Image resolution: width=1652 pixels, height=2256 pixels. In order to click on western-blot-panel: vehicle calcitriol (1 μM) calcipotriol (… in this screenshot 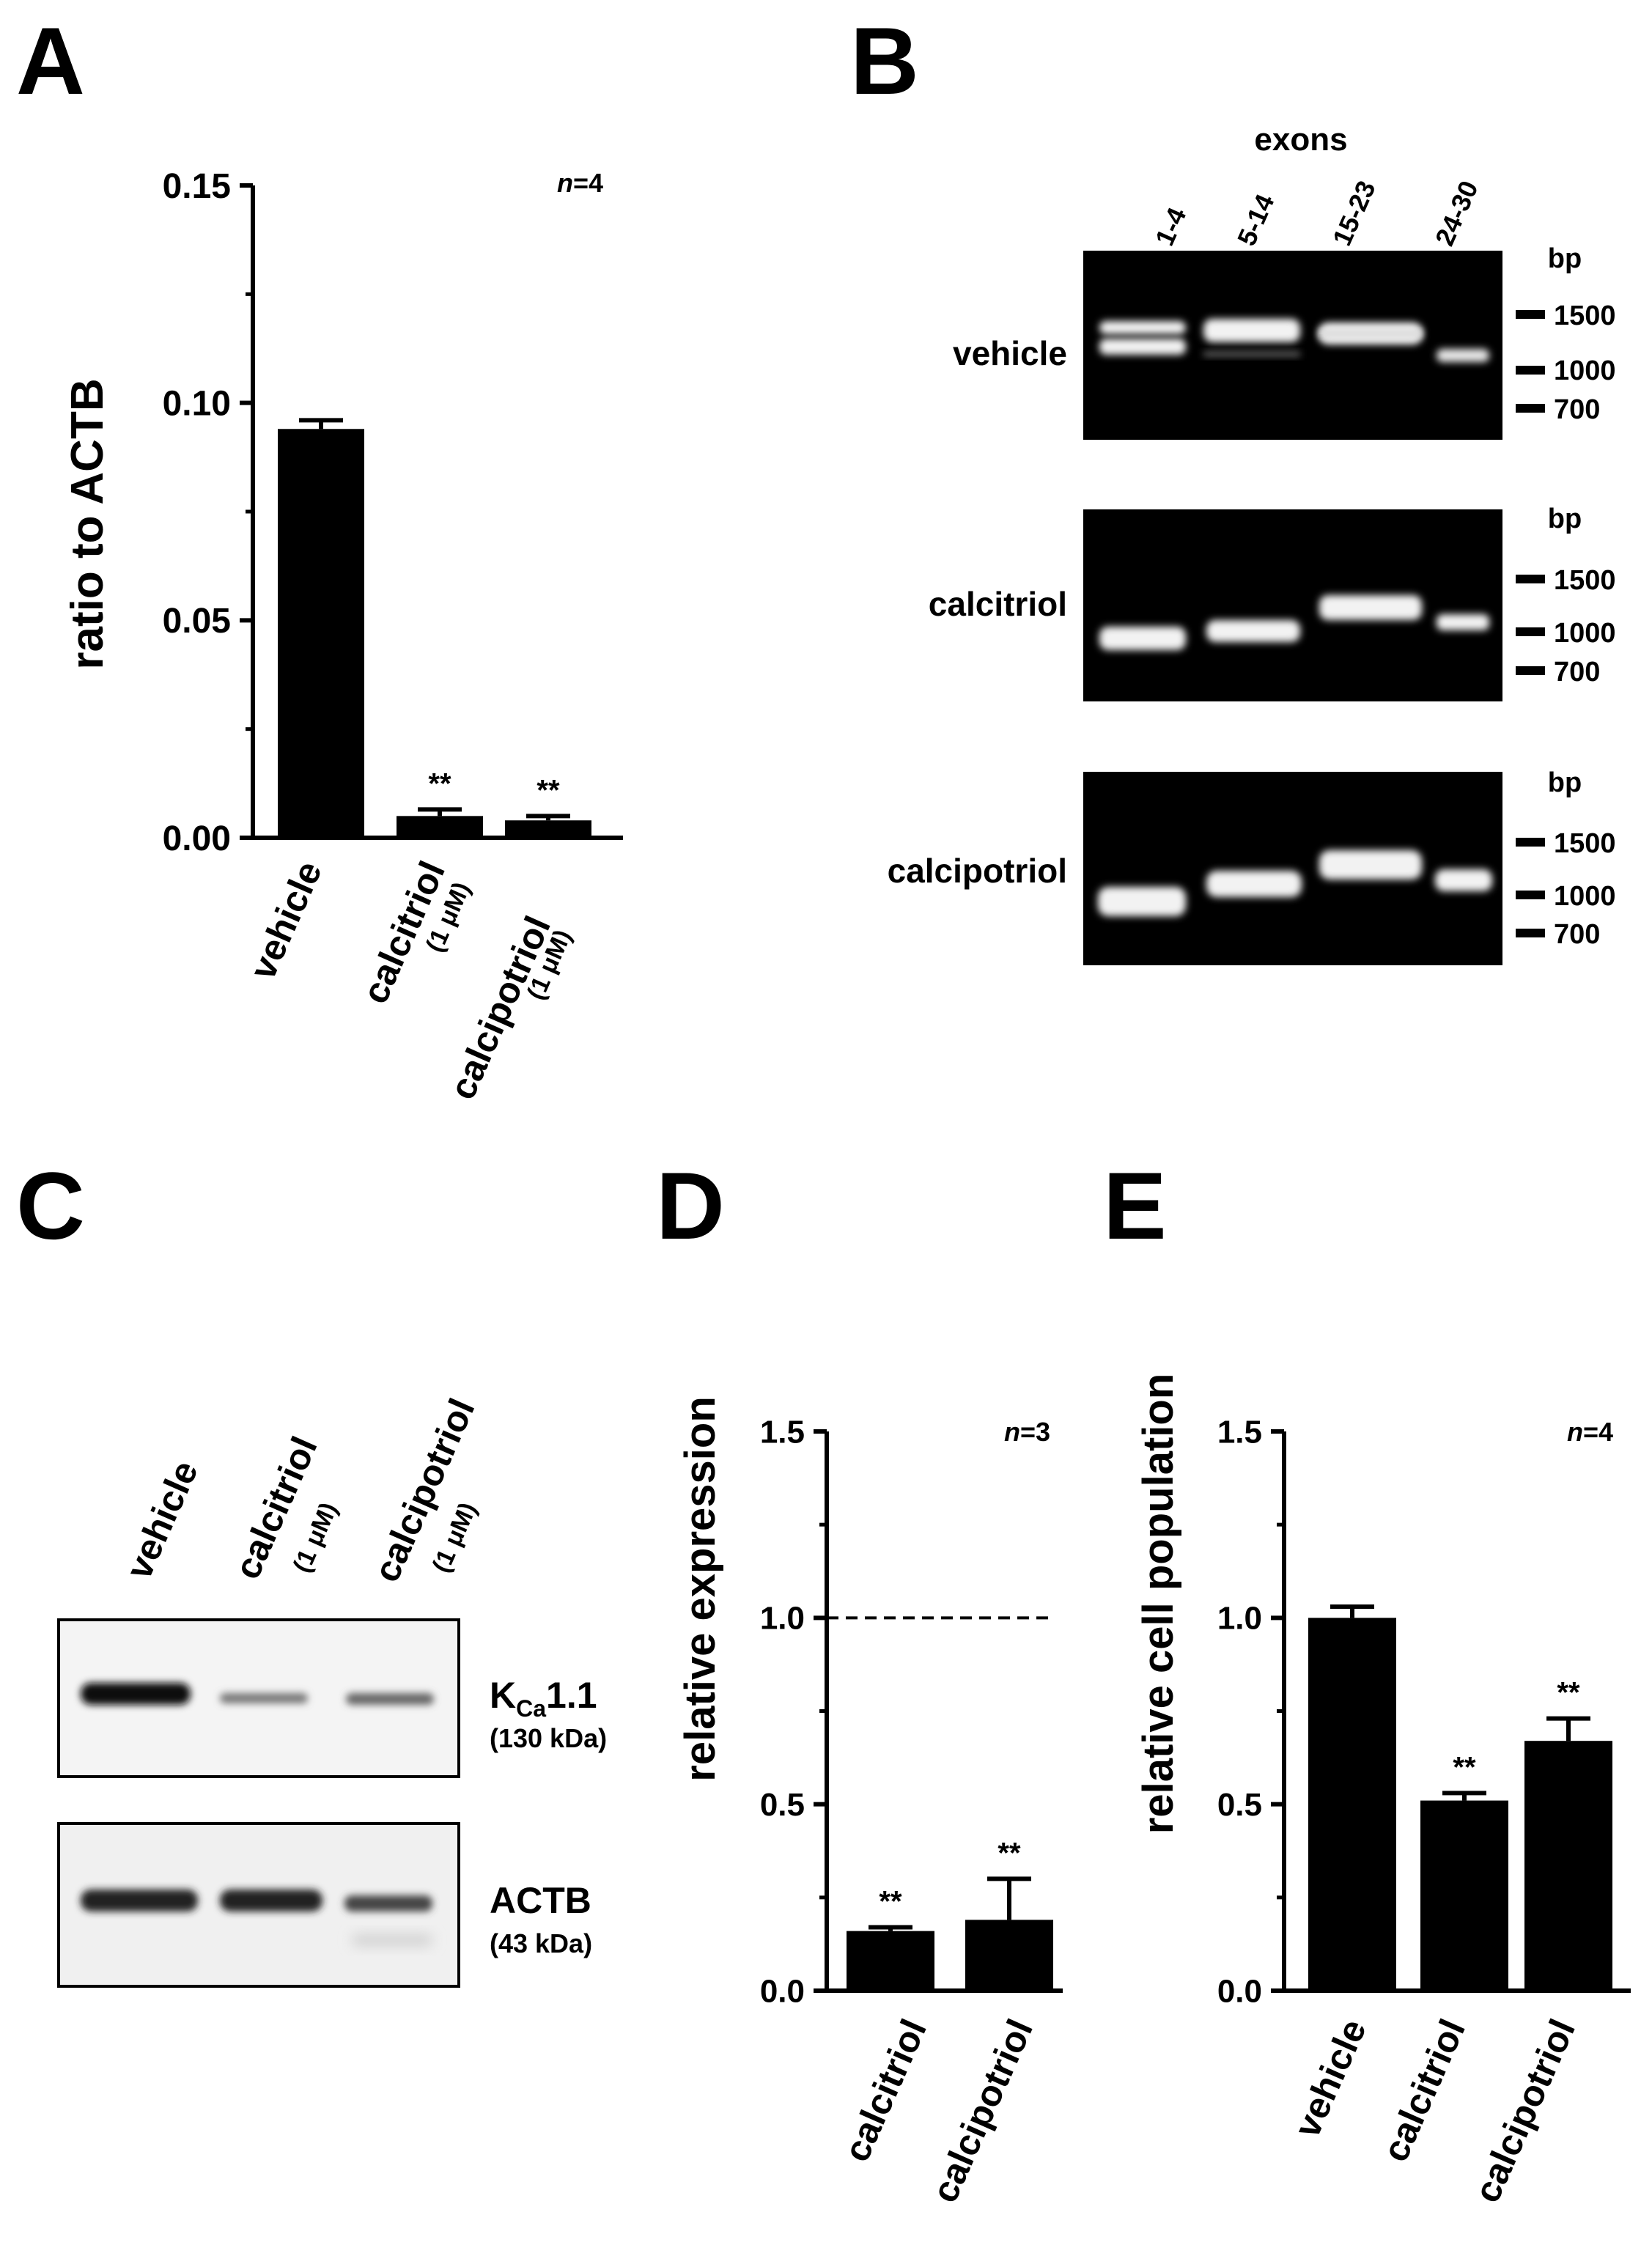, I will do `click(332, 1690)`.